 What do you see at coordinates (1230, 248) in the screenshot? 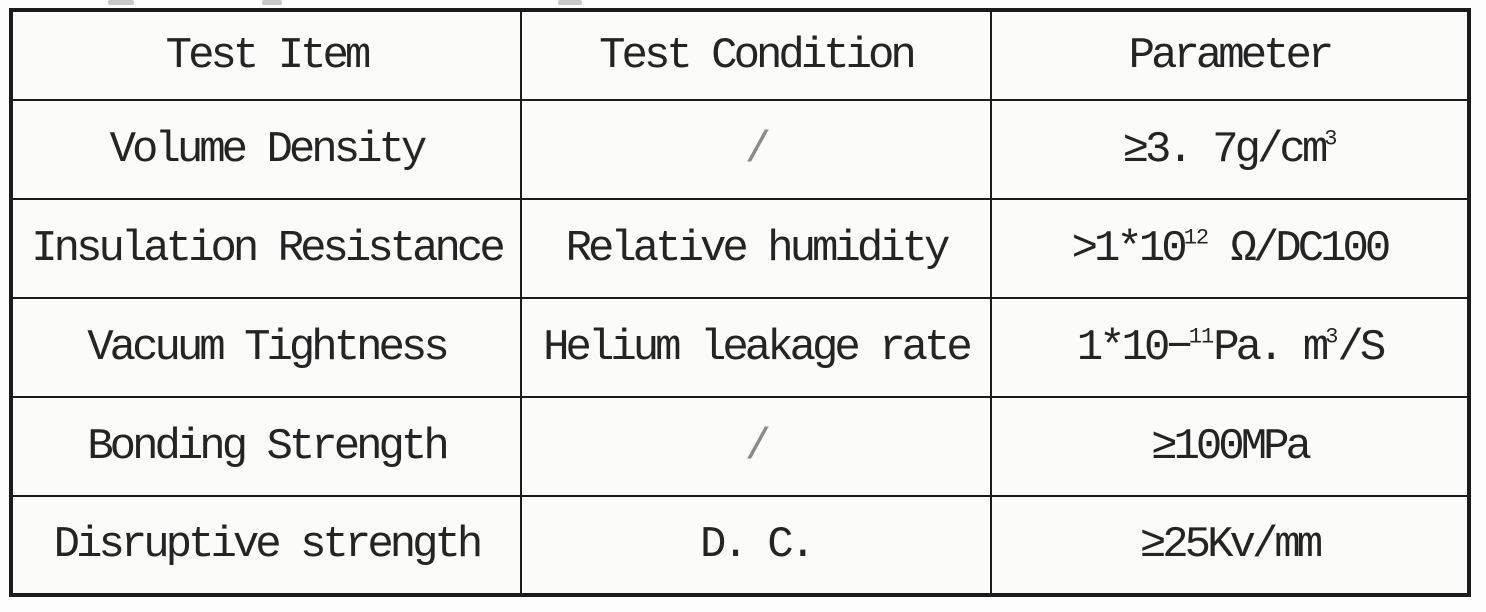
I see `cell-parameter: >1*1012 Ω/DC100` at bounding box center [1230, 248].